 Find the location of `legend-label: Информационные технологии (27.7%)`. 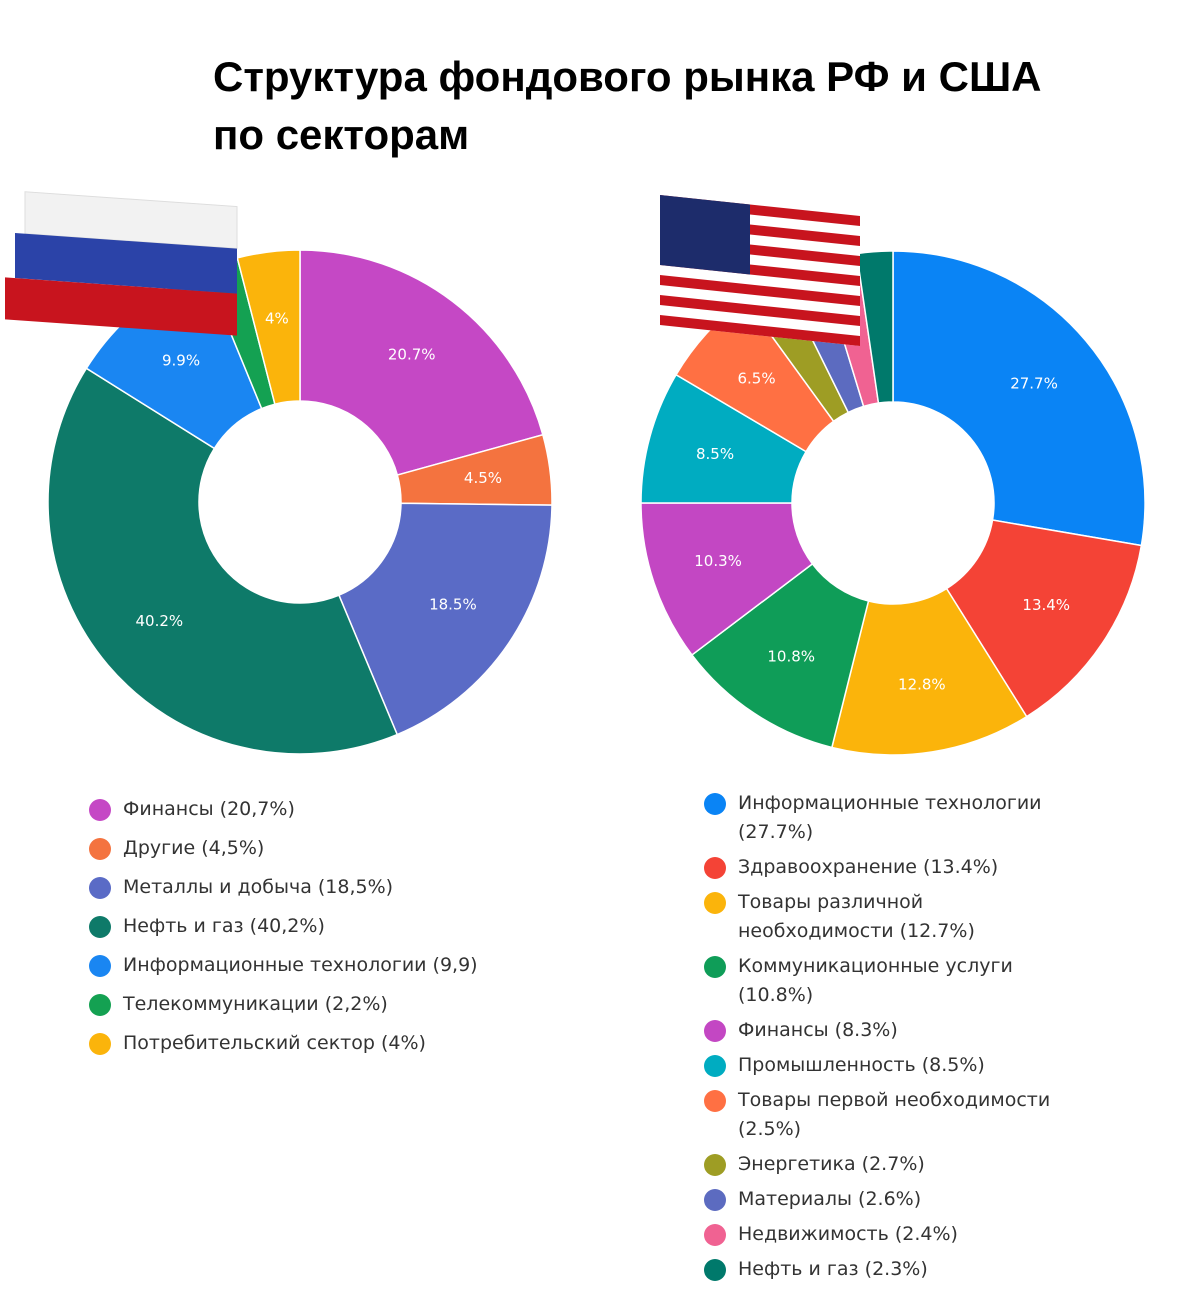

legend-label: Информационные технологии (27.7%) is located at coordinates (890, 817).